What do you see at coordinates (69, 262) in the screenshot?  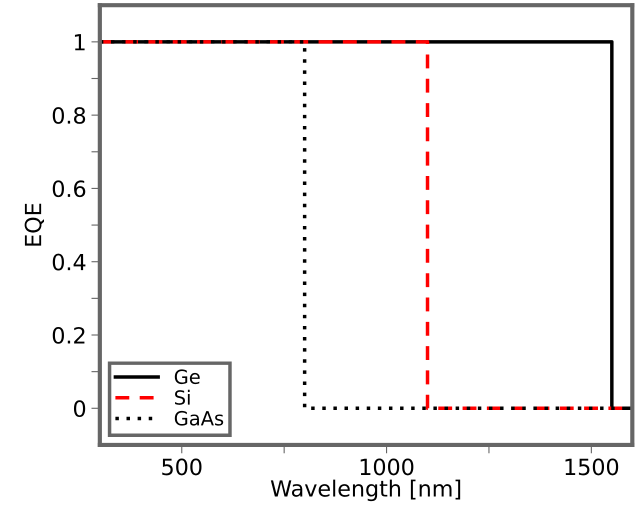 I see `y-tick-label: 0.4` at bounding box center [69, 262].